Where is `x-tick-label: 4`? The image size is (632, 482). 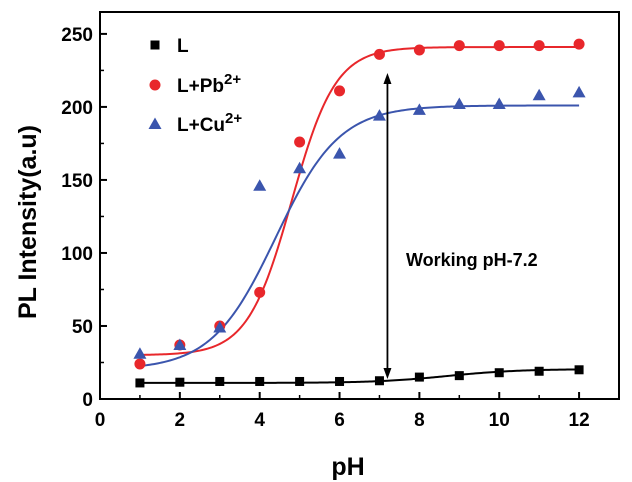
x-tick-label: 4 is located at coordinates (259, 420).